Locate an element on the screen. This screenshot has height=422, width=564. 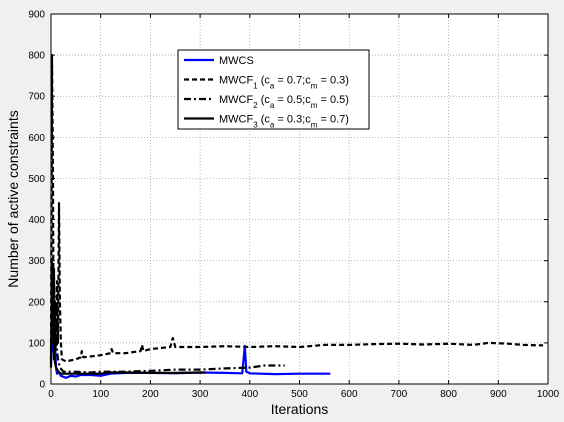
y-tick-label: 700 is located at coordinates (36, 97).